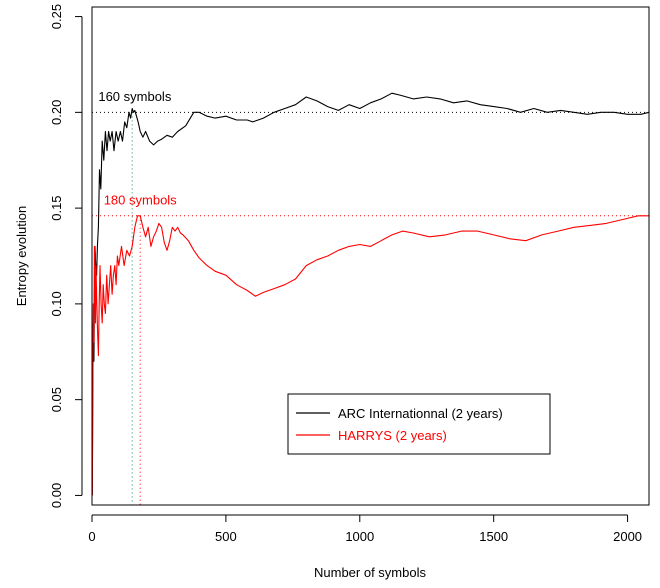 The width and height of the screenshot is (660, 588). Describe the element at coordinates (370, 572) in the screenshot. I see `x-axis-label: Number of symbols` at that location.